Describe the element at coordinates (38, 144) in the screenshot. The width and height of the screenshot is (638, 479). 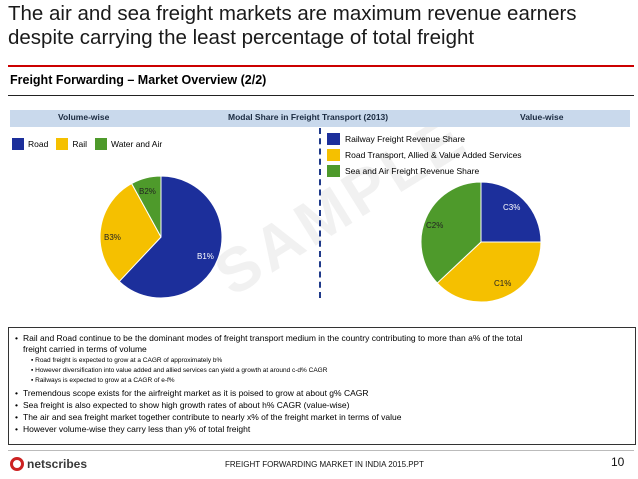
I see `legend-label: Road` at that location.